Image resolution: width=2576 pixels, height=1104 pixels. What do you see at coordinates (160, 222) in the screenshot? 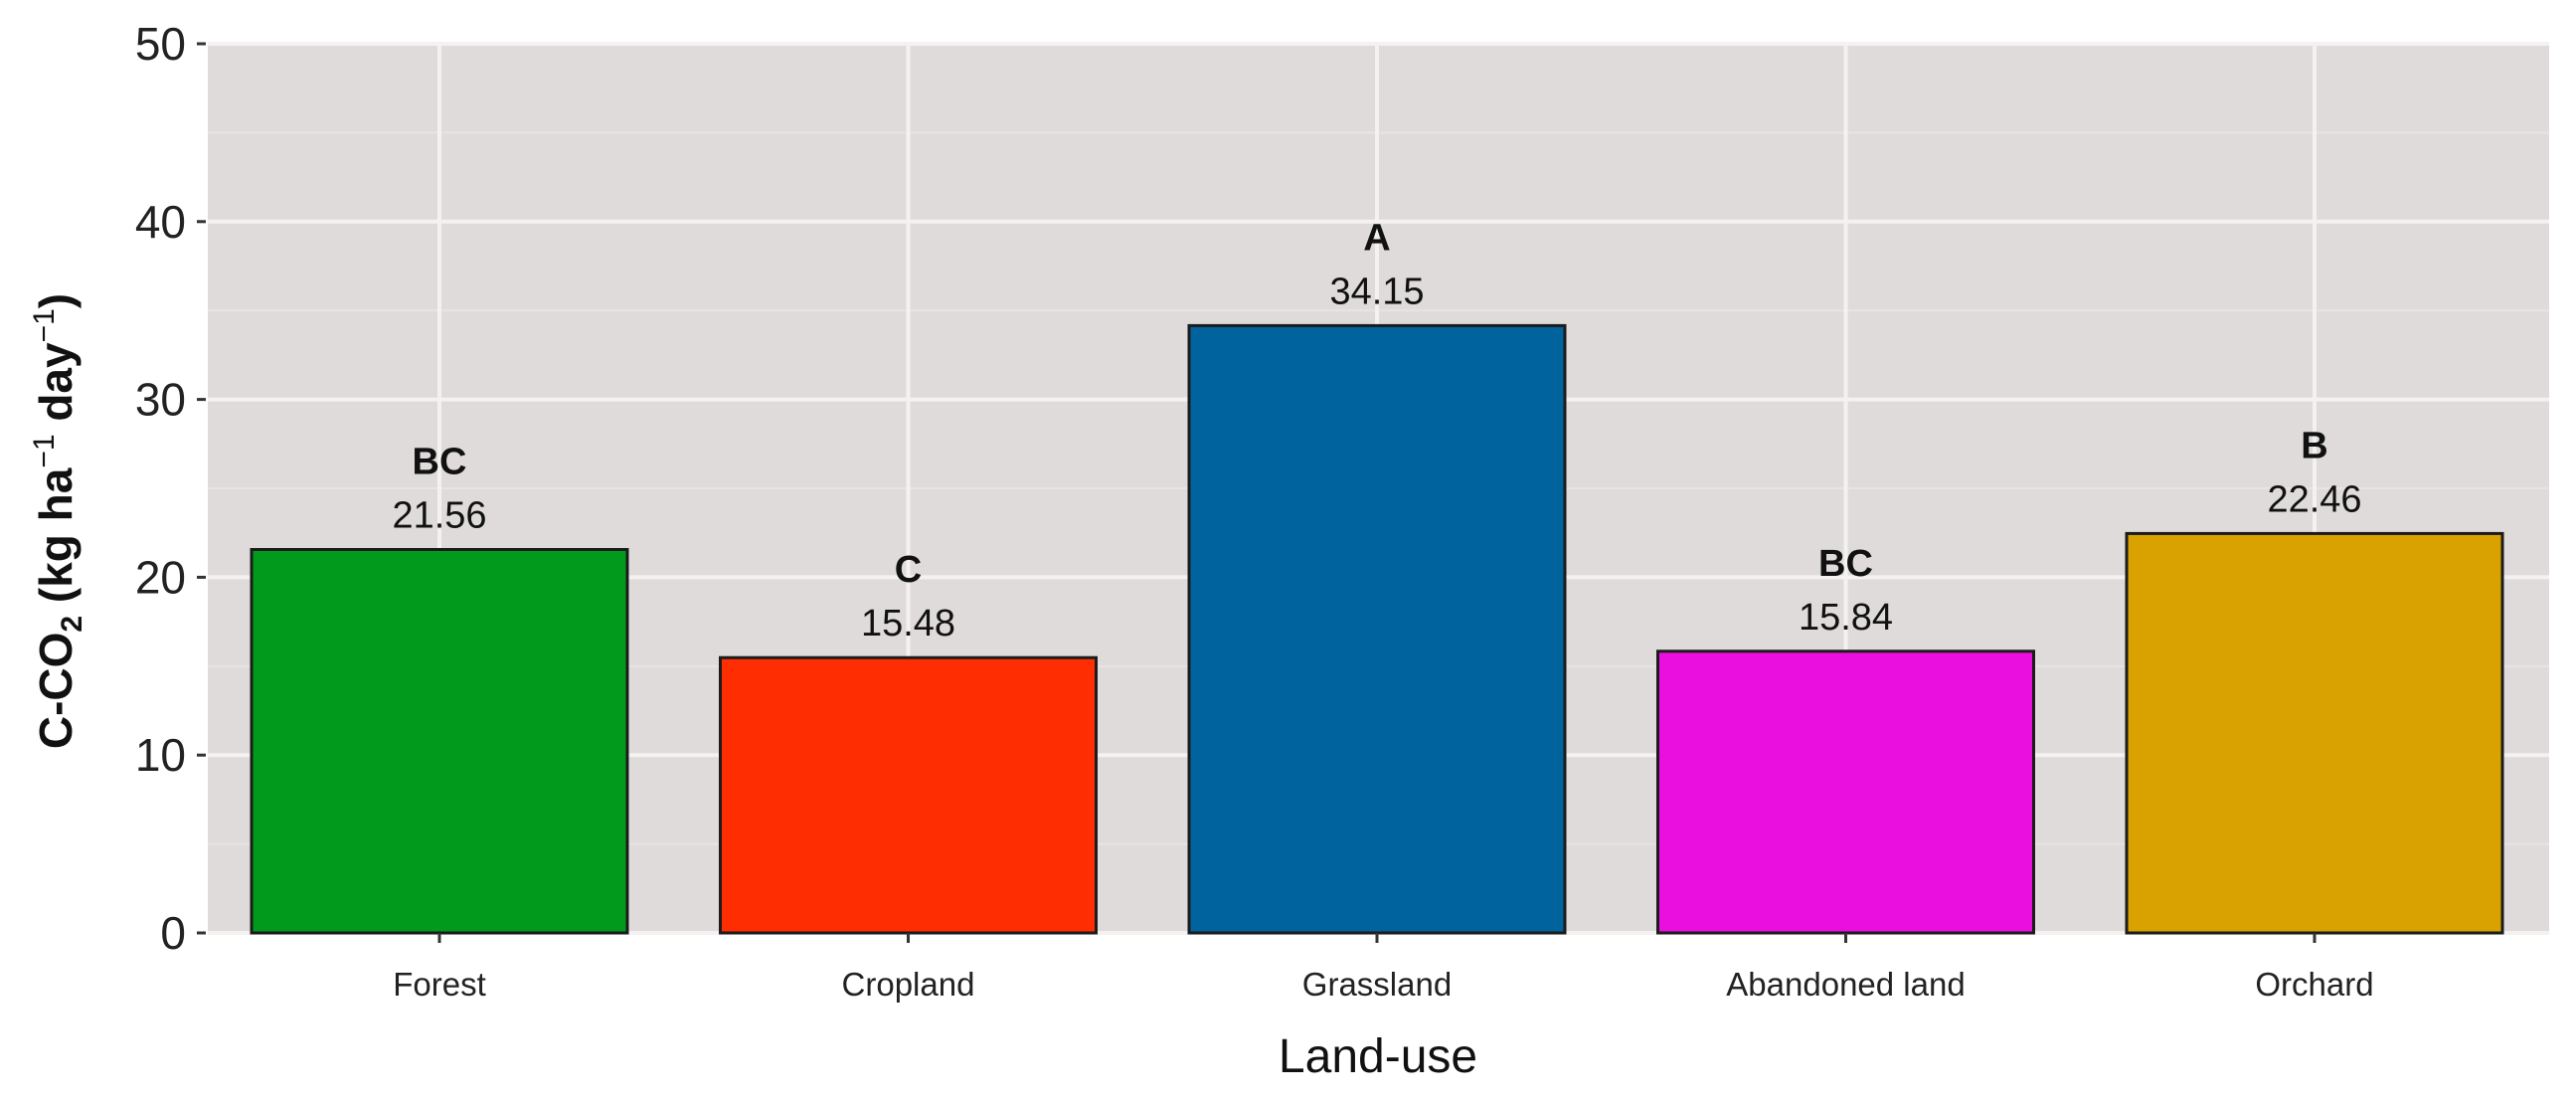
I see `y-tick-label: 40` at bounding box center [160, 222].